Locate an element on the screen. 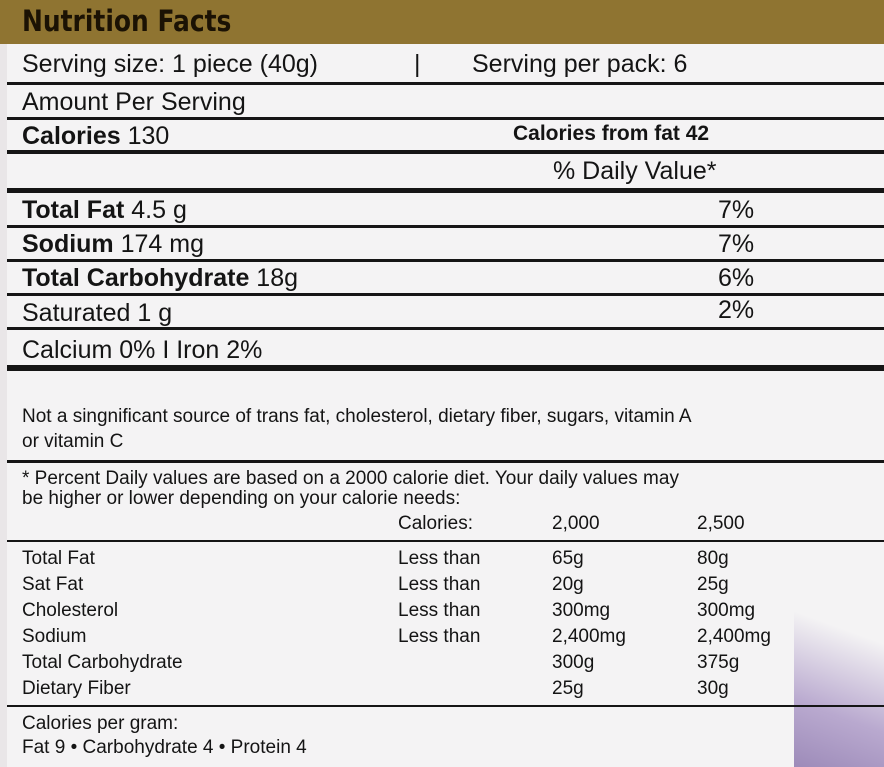 The height and width of the screenshot is (767, 884). nutrient-total-fat: Total Fat 4.5 g is located at coordinates (104, 210).